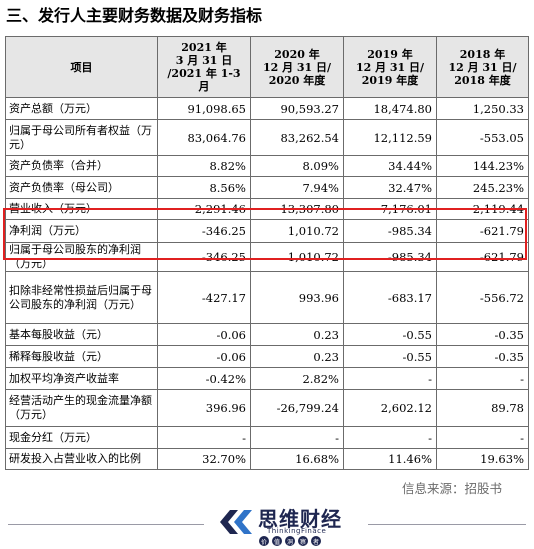  What do you see at coordinates (204, 209) in the screenshot?
I see `cell-value: 2,291.46` at bounding box center [204, 209].